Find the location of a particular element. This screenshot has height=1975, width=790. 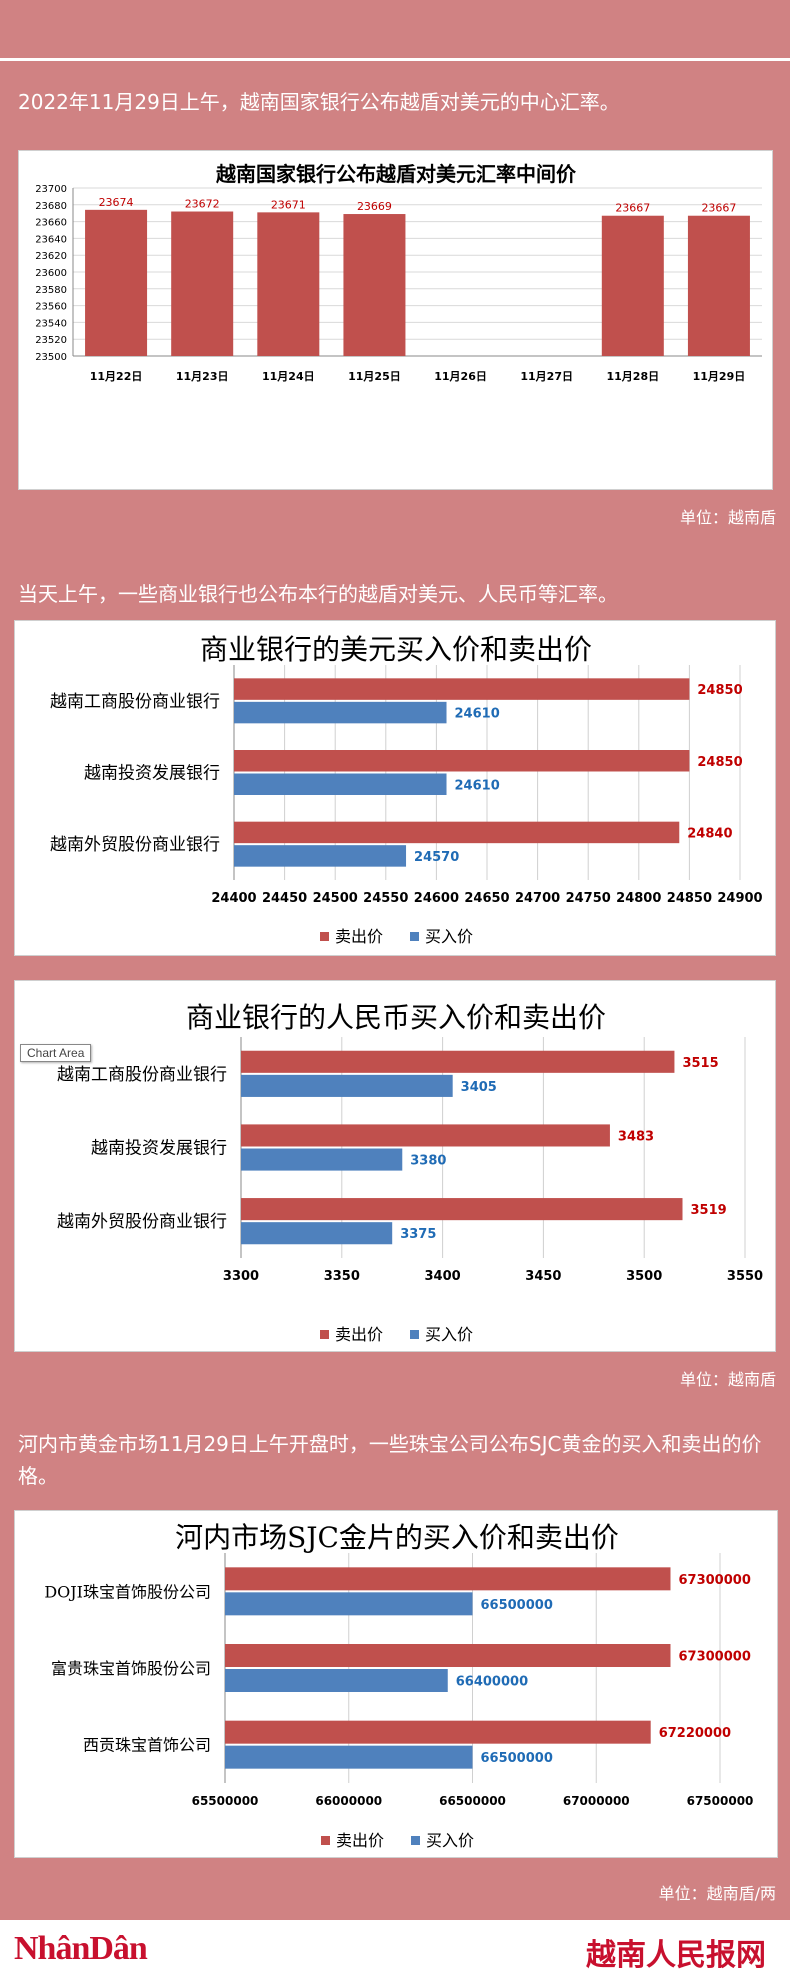

x-tick-label: 24850 is located at coordinates (689, 898).